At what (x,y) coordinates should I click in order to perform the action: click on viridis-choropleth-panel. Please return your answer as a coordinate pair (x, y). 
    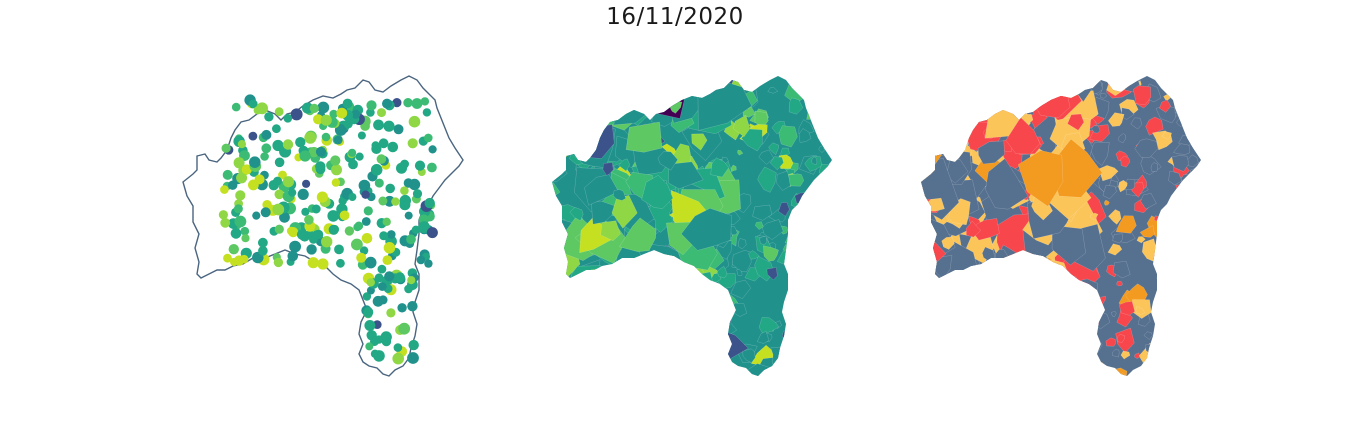
    Looking at the image, I should click on (692, 226).